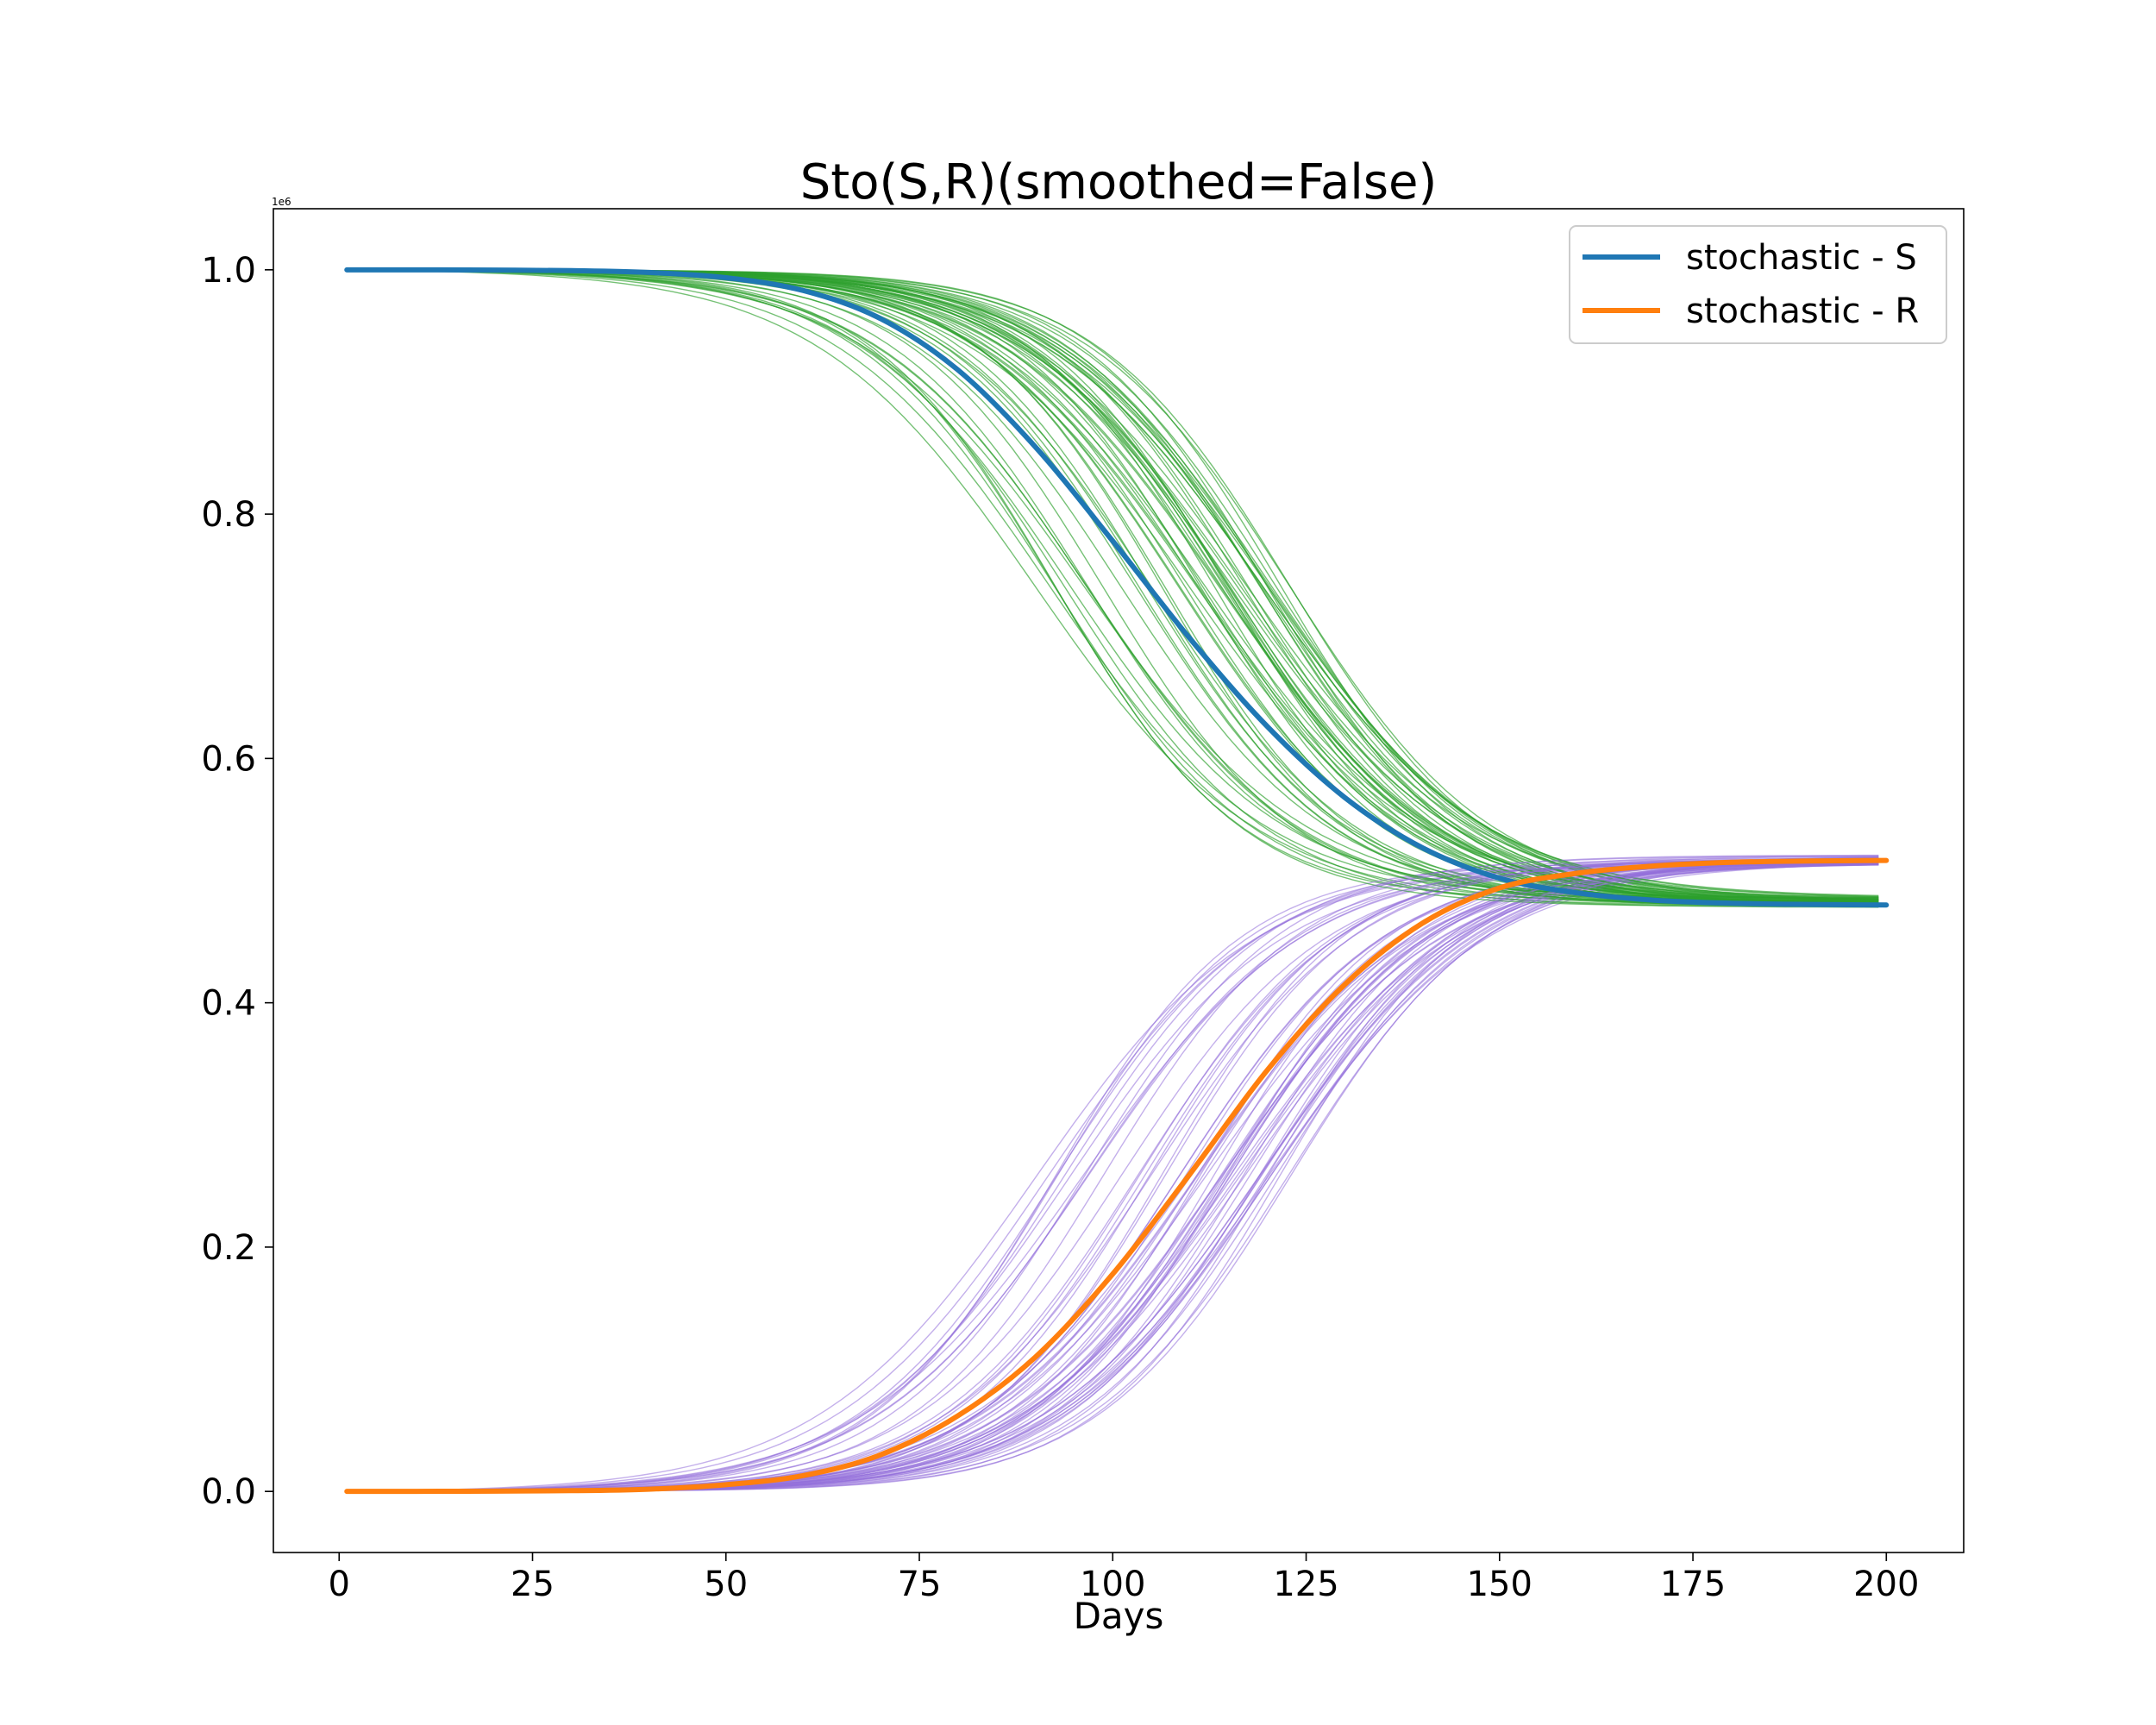 The height and width of the screenshot is (1725, 2156). Describe the element at coordinates (228, 759) in the screenshot. I see `y-tick-label: 0.6` at that location.